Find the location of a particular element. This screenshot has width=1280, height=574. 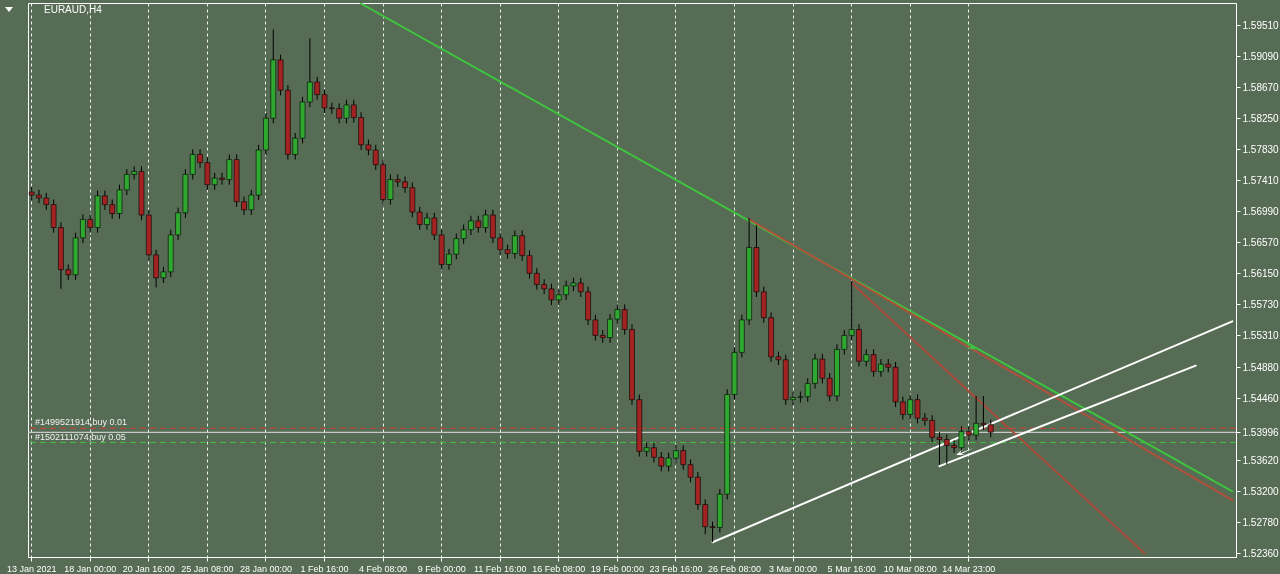

x-tick-label: 16 Feb 08:00 is located at coordinates (559, 568).